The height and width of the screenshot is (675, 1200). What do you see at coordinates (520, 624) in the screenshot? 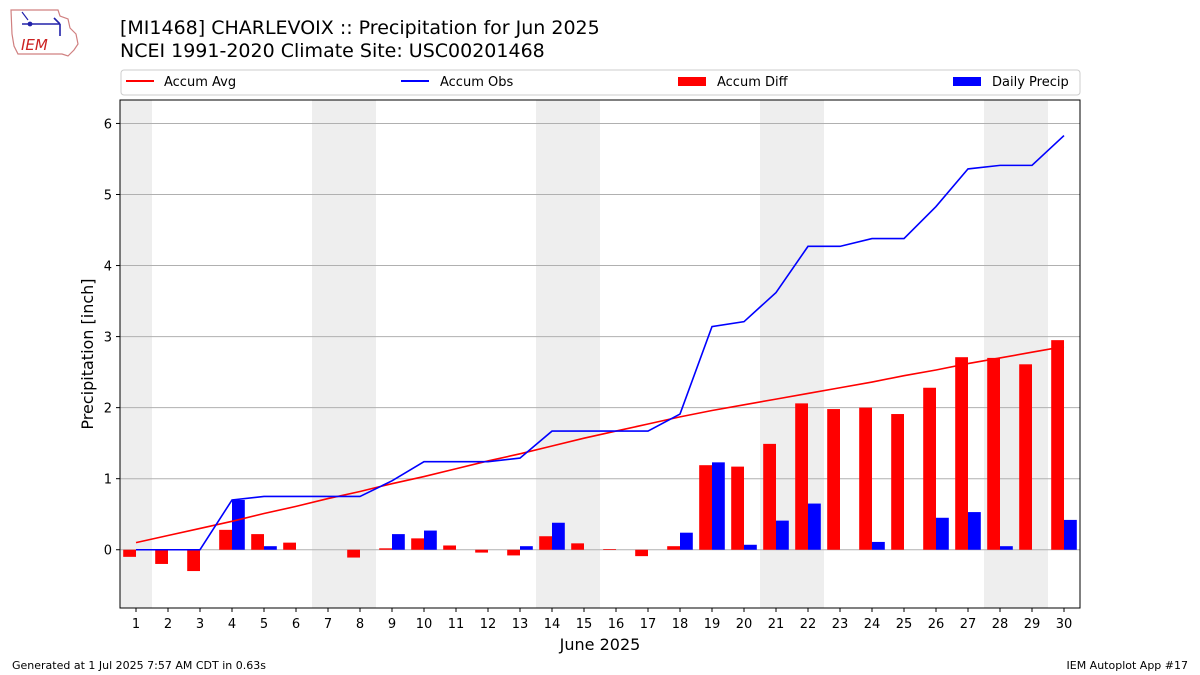
I see `x-tick-label-13: 13` at bounding box center [520, 624].